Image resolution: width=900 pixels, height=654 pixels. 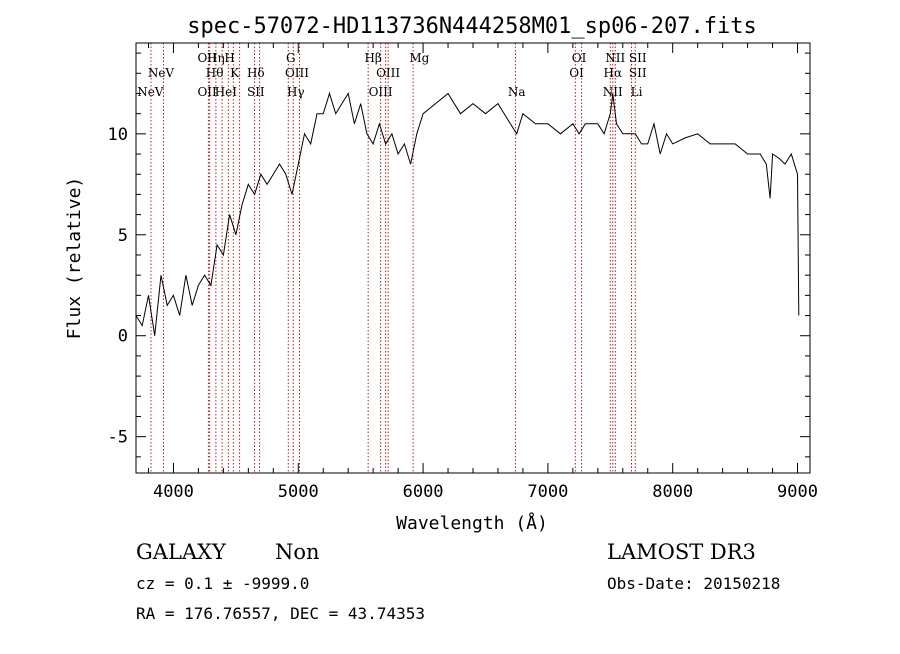 I want to click on line-label-oi-19: OI, so click(x=579, y=58).